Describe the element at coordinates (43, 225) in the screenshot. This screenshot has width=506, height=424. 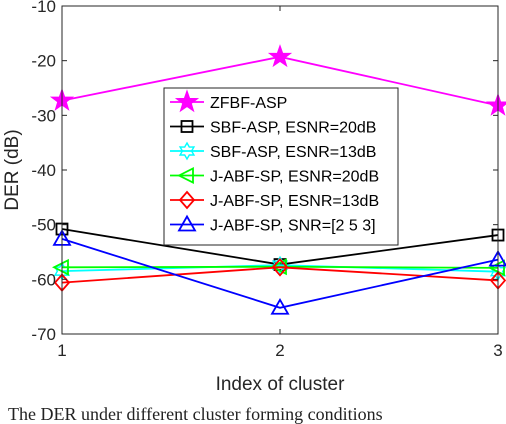
I see `y-tick-label: -50` at that location.